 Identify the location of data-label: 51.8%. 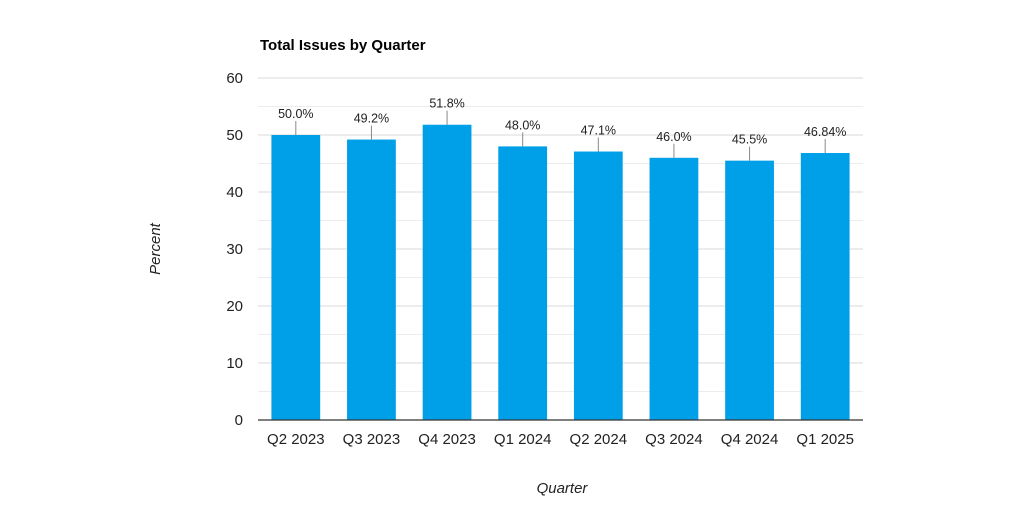
(446, 104).